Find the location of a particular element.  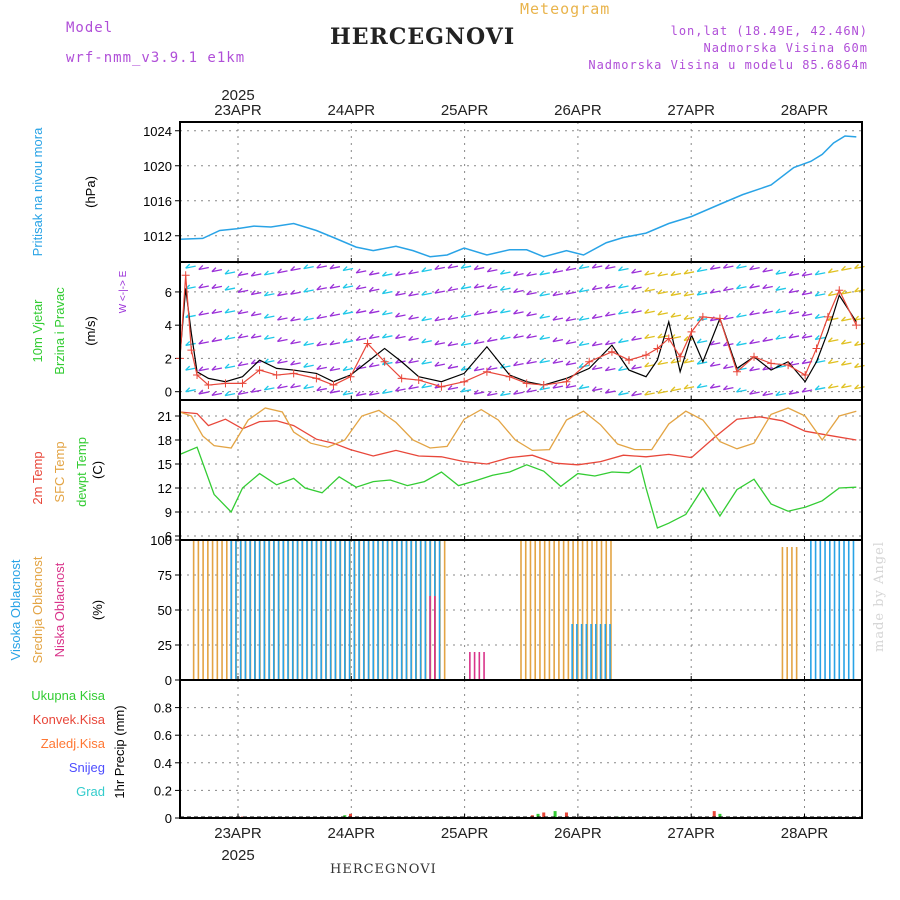

cloud-unit: (%) is located at coordinates (97, 610).